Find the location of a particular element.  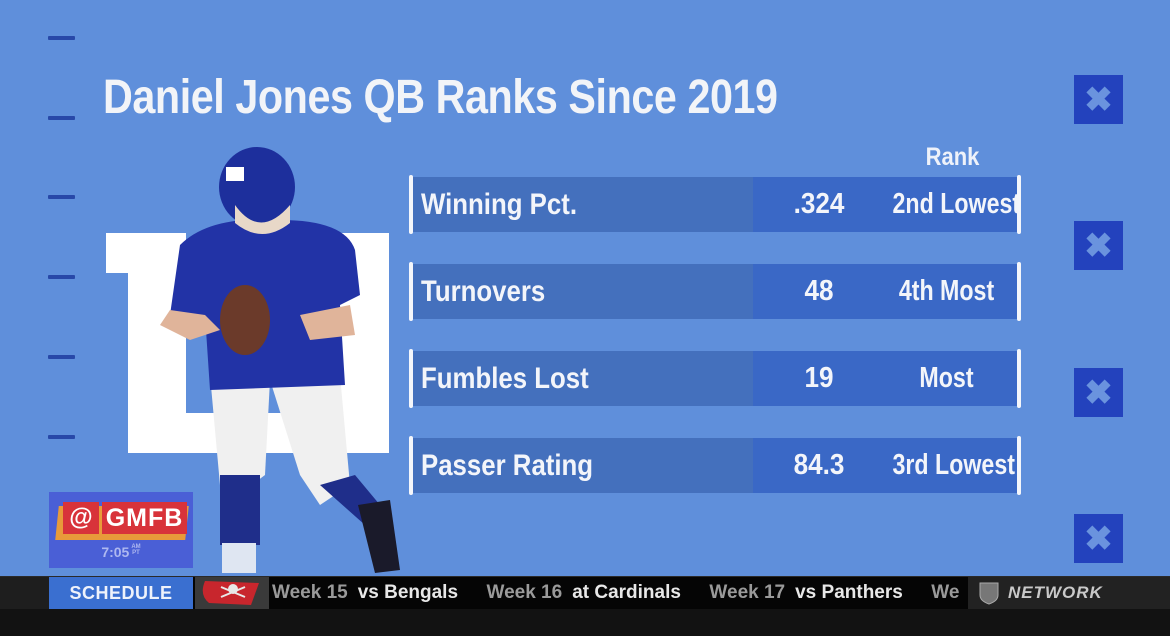

stat-row-turnovers: Turnovers 48 4th Most is located at coordinates (715, 291).